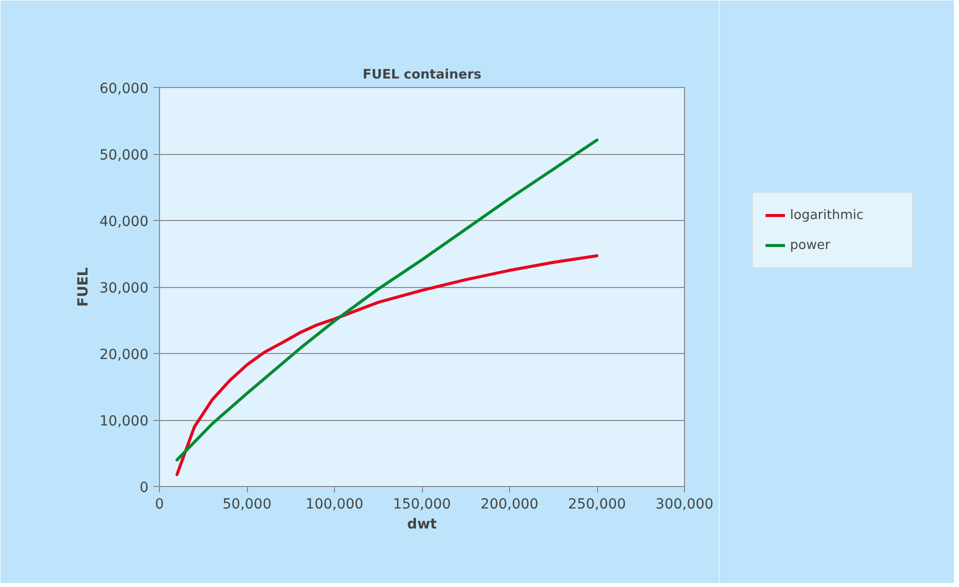 The height and width of the screenshot is (587, 959). What do you see at coordinates (124, 89) in the screenshot?
I see `y-tick-label: 60,000` at bounding box center [124, 89].